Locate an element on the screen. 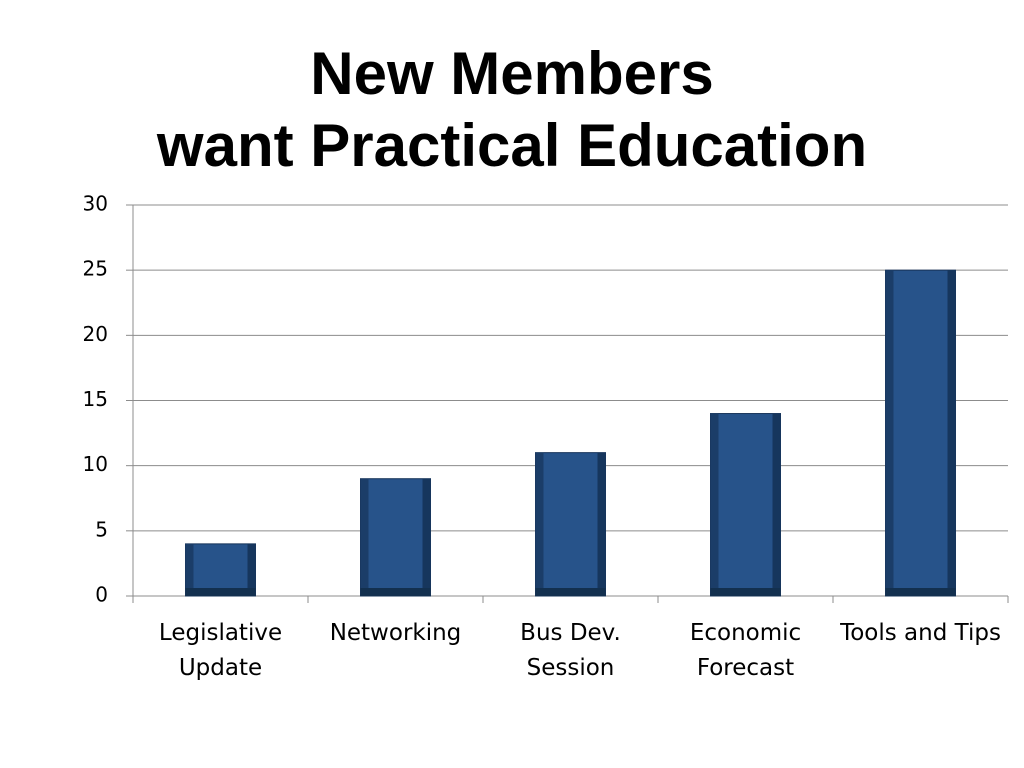 The width and height of the screenshot is (1024, 768). y-tick-label: 15 is located at coordinates (95, 399).